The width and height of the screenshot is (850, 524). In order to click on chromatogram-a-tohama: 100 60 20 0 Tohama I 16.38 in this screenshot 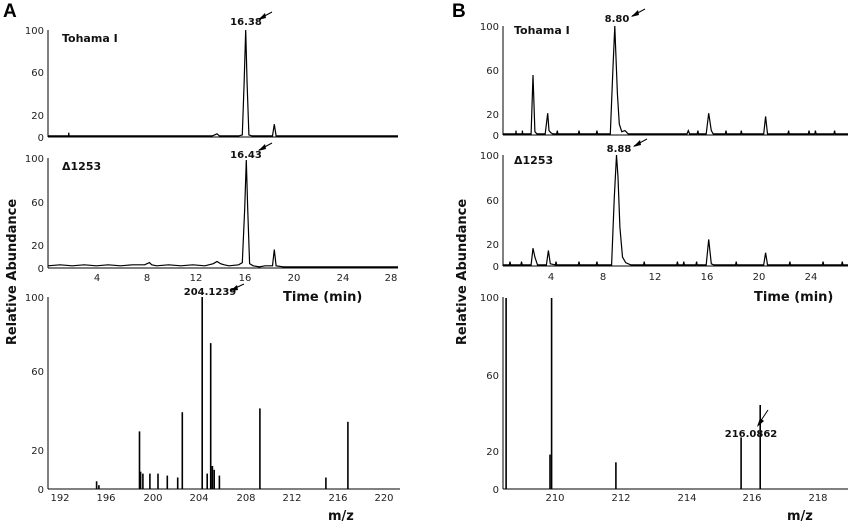, I will do `click(211, 77)`.